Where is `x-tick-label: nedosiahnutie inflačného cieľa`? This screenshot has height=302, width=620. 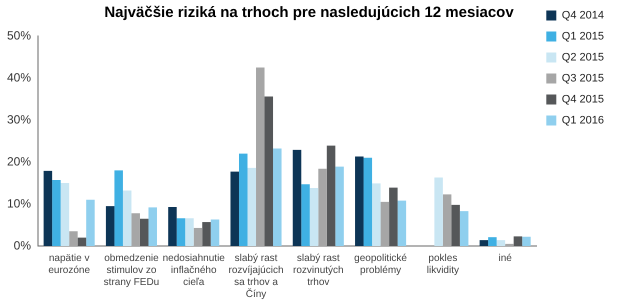 x-tick-label: nedosiahnutie inflačného cieľa is located at coordinates (194, 270).